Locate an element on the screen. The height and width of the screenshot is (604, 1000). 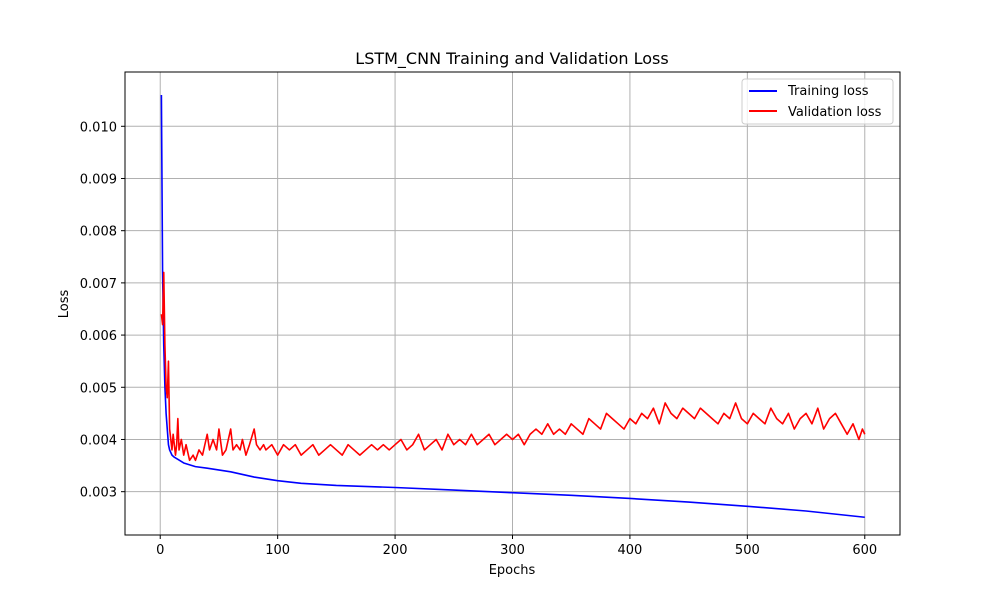
x-tick-label: 400 is located at coordinates (630, 550).